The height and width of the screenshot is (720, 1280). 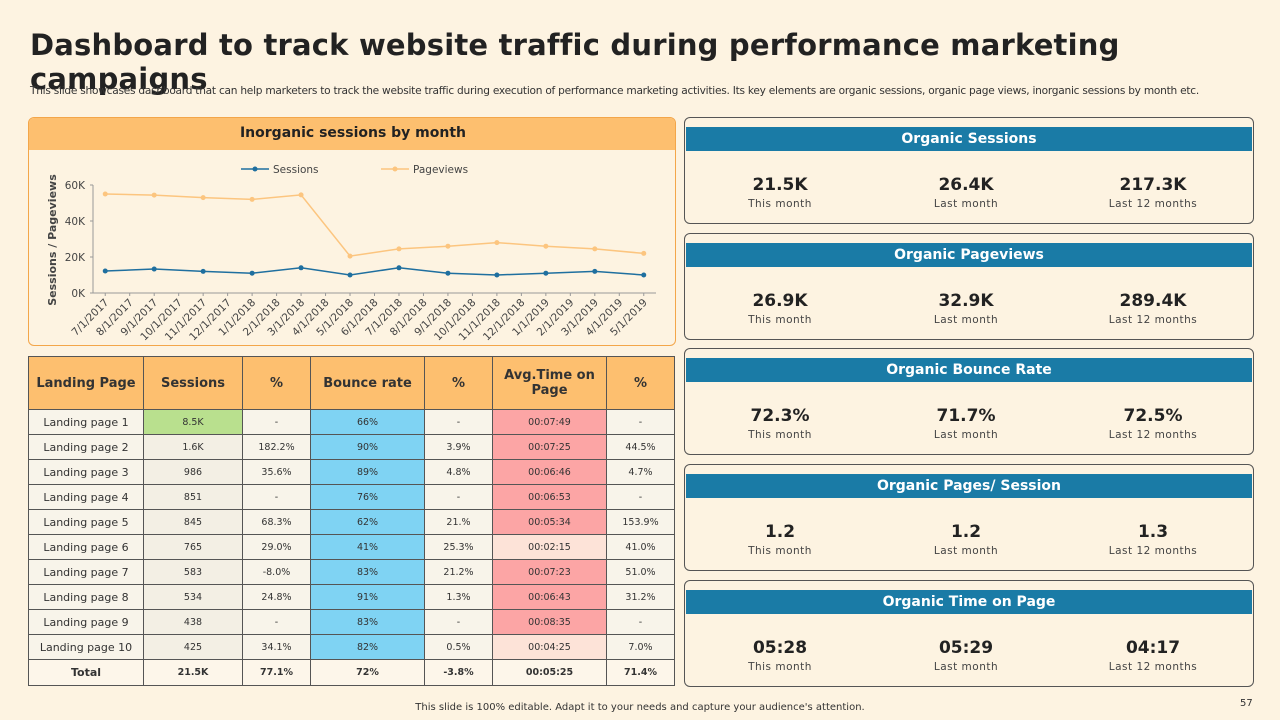 I want to click on kpi-value: 32.9K, so click(x=966, y=301).